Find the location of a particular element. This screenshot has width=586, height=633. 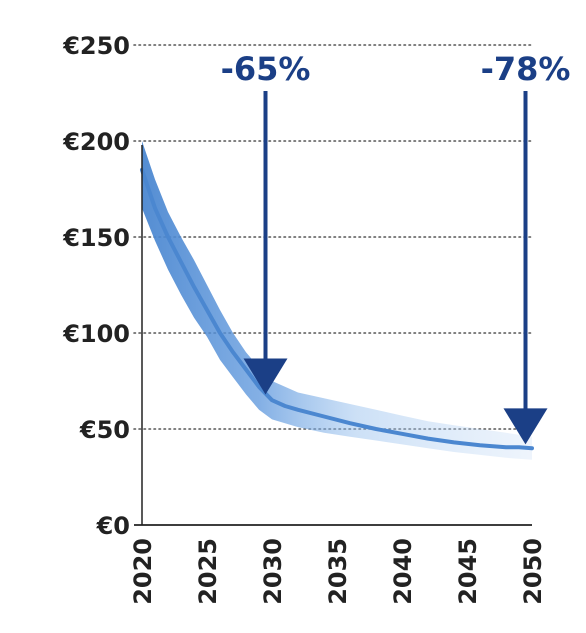

y-tick-label: €0 is located at coordinates (113, 526).